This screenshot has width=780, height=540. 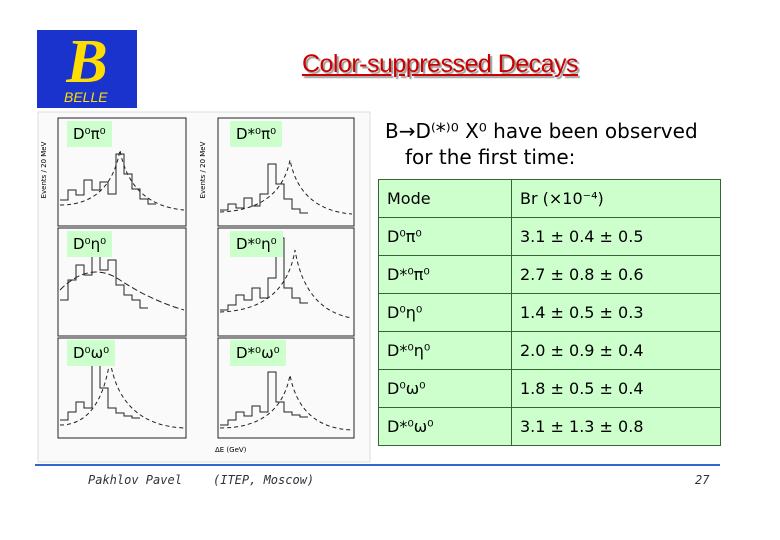 I want to click on plot-label: D*⁰η⁰, so click(x=256, y=244).